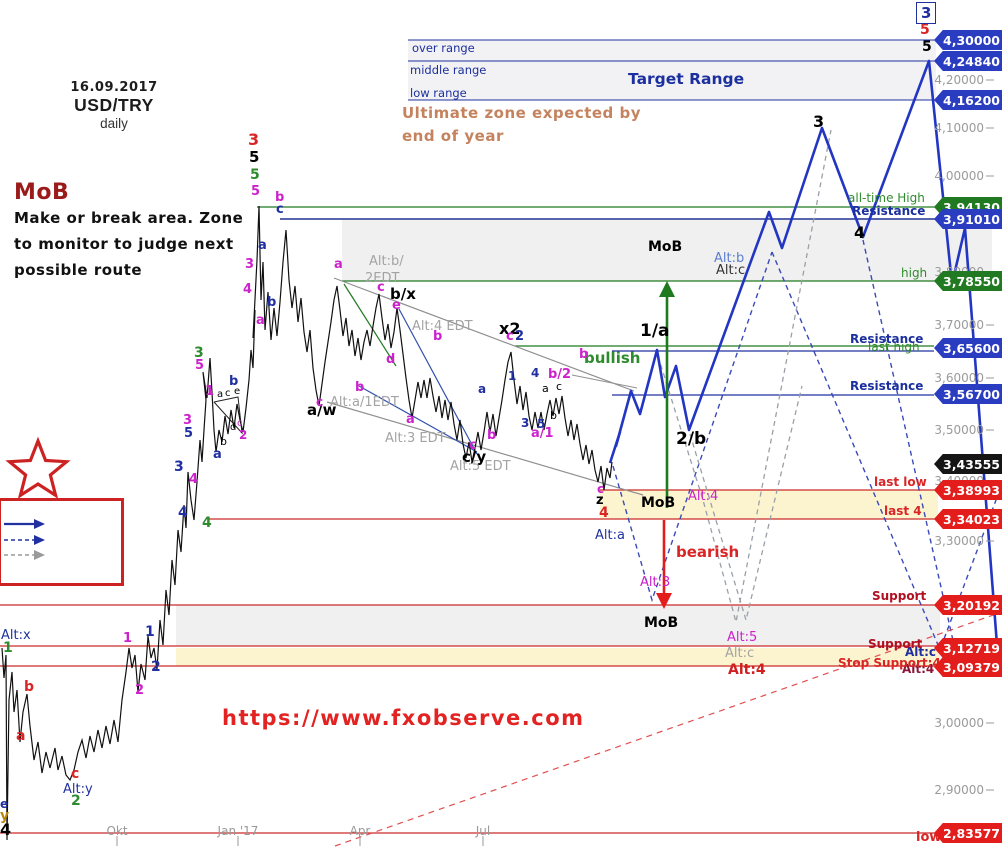 The height and width of the screenshot is (847, 1002). I want to click on ultimate-zone-line: end of year, so click(453, 136).